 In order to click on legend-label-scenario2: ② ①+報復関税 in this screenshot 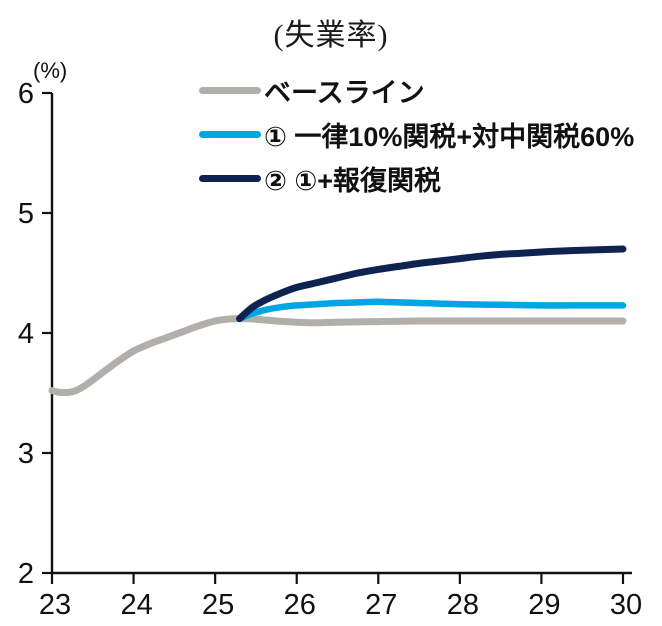, I will do `click(352, 180)`.